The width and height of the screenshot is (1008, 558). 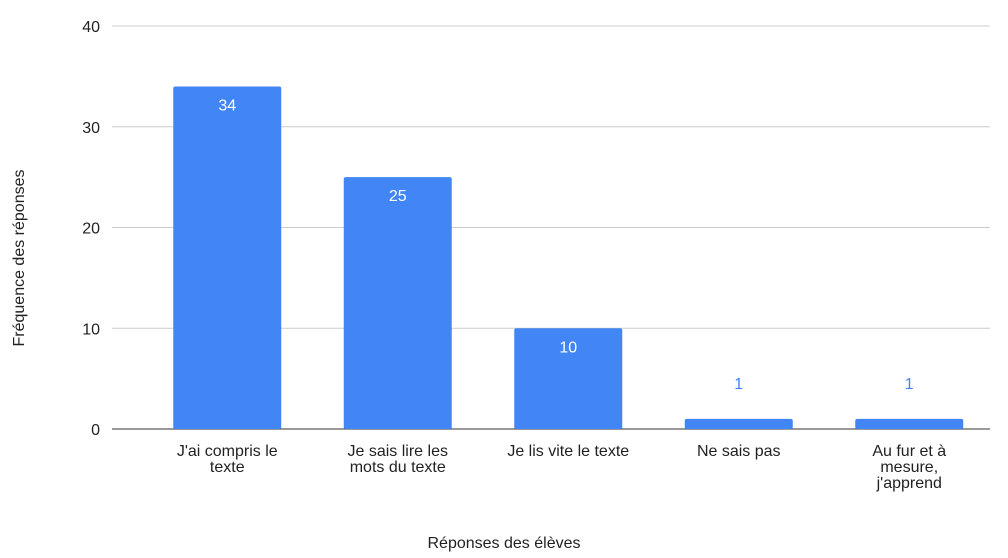 I want to click on data-label: 10, so click(x=568, y=347).